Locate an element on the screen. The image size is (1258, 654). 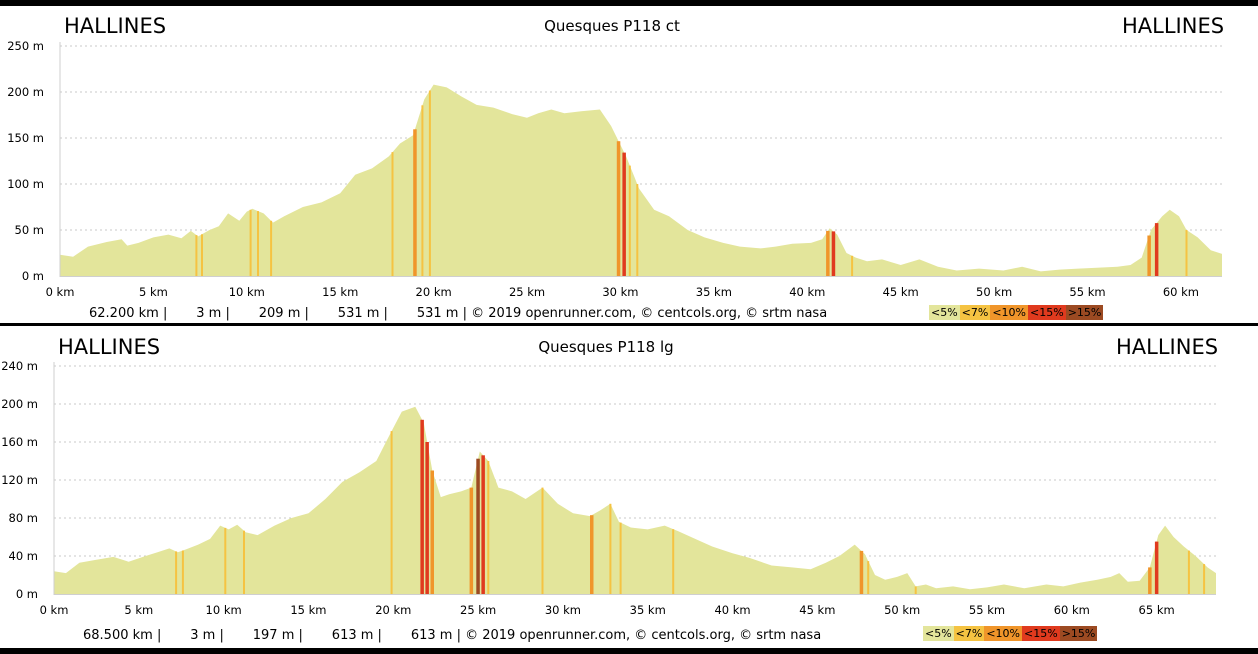
top-border is located at coordinates (629, 3).